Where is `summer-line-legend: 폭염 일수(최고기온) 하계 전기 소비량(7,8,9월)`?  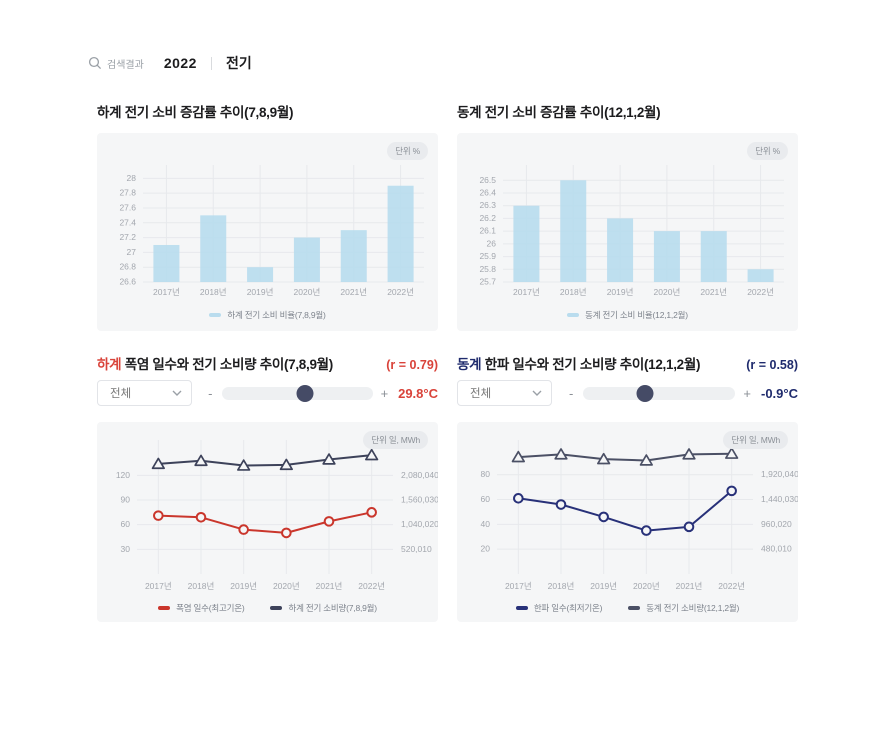
summer-line-legend: 폭염 일수(최고기온) 하계 전기 소비량(7,8,9월) is located at coordinates (267, 608).